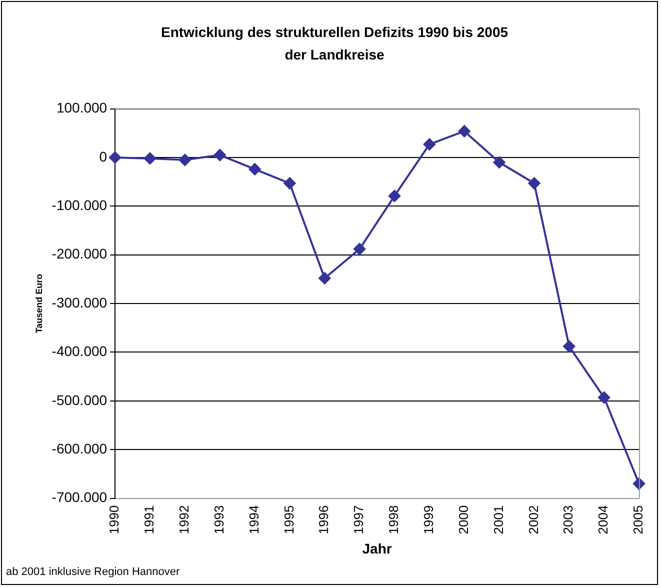 The width and height of the screenshot is (661, 588). Describe the element at coordinates (149, 519) in the screenshot. I see `x-tick-label: 1991` at that location.